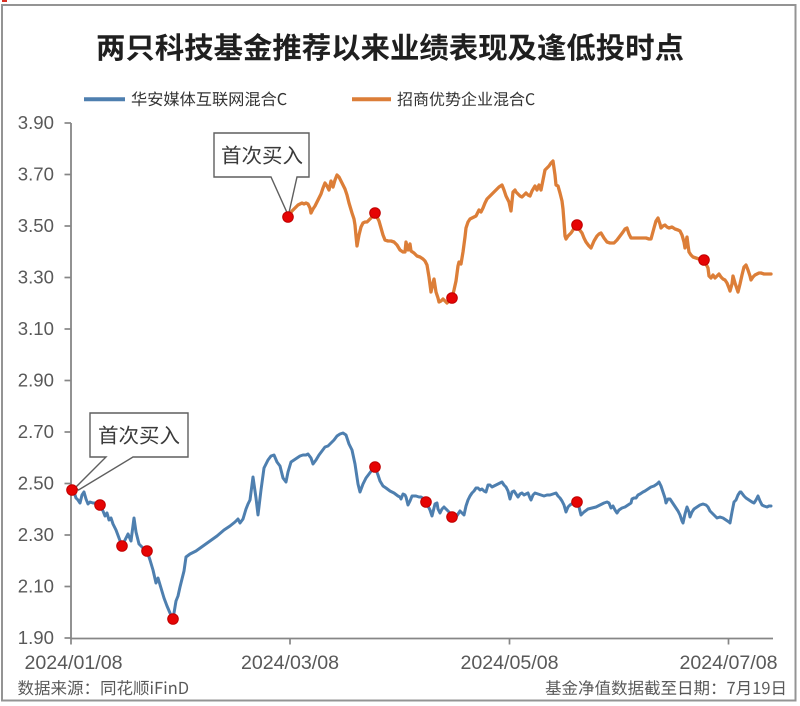 The image size is (800, 706). What do you see at coordinates (509, 663) in the screenshot?
I see `svg-text: 2024/05/08` at bounding box center [509, 663].